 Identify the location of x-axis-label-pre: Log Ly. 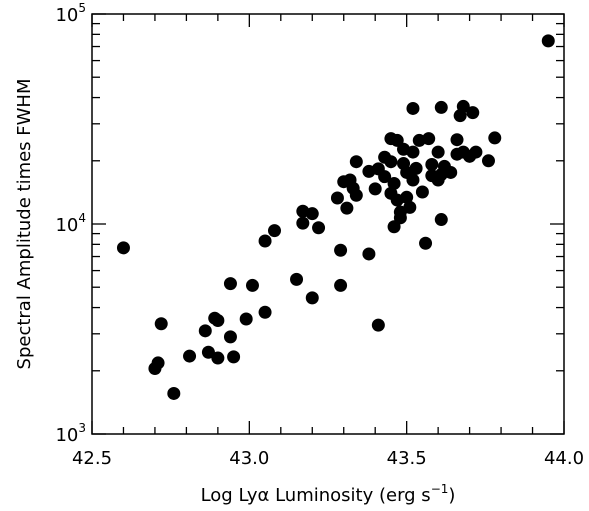
(229, 495).